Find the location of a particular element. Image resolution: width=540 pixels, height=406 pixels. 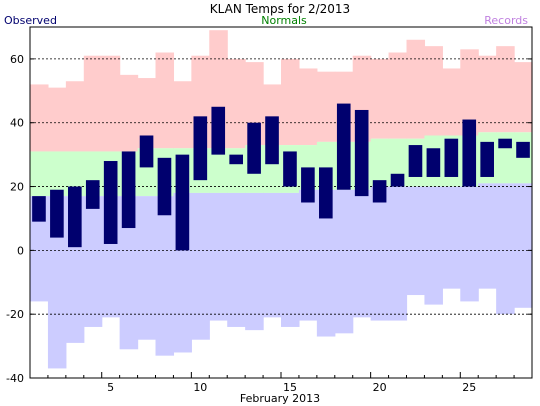

x-tick-label-10: 10 is located at coordinates (200, 387).